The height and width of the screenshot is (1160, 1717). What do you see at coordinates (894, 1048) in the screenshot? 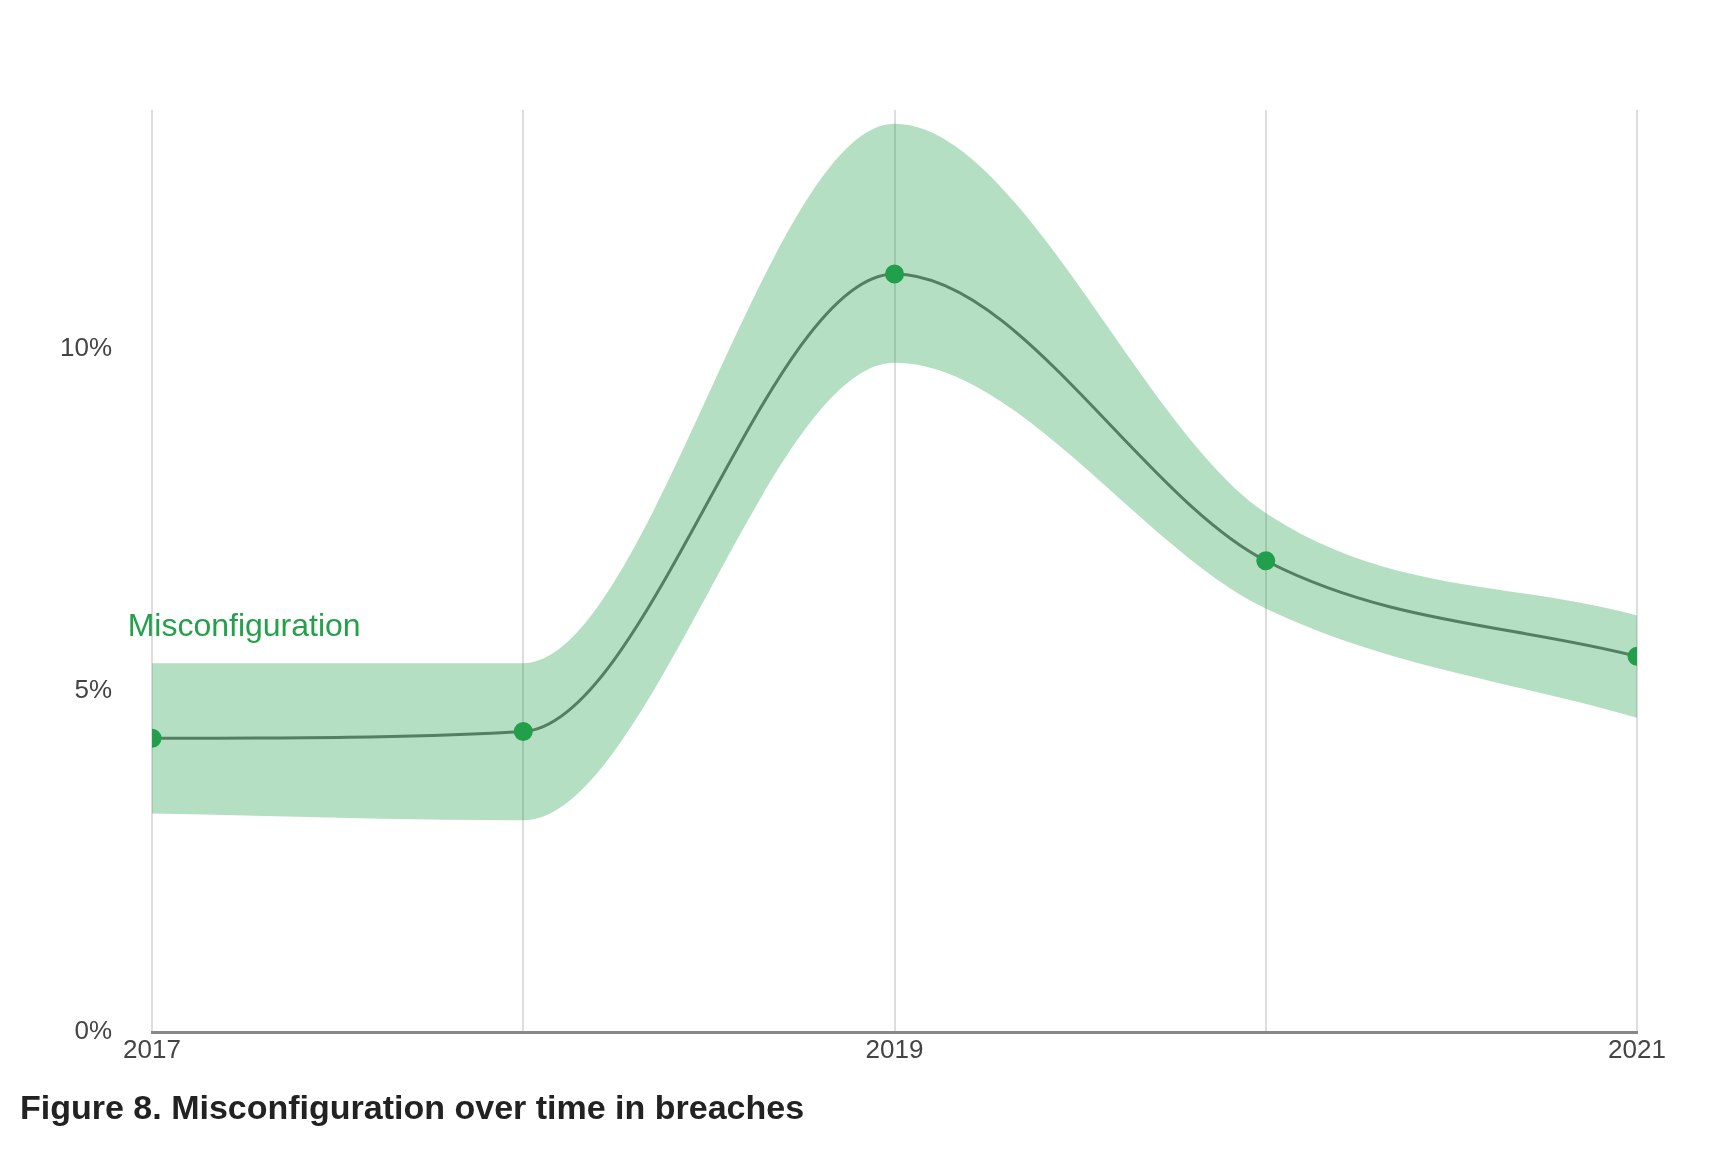
I see `x-tick-label: 2019` at bounding box center [894, 1048].